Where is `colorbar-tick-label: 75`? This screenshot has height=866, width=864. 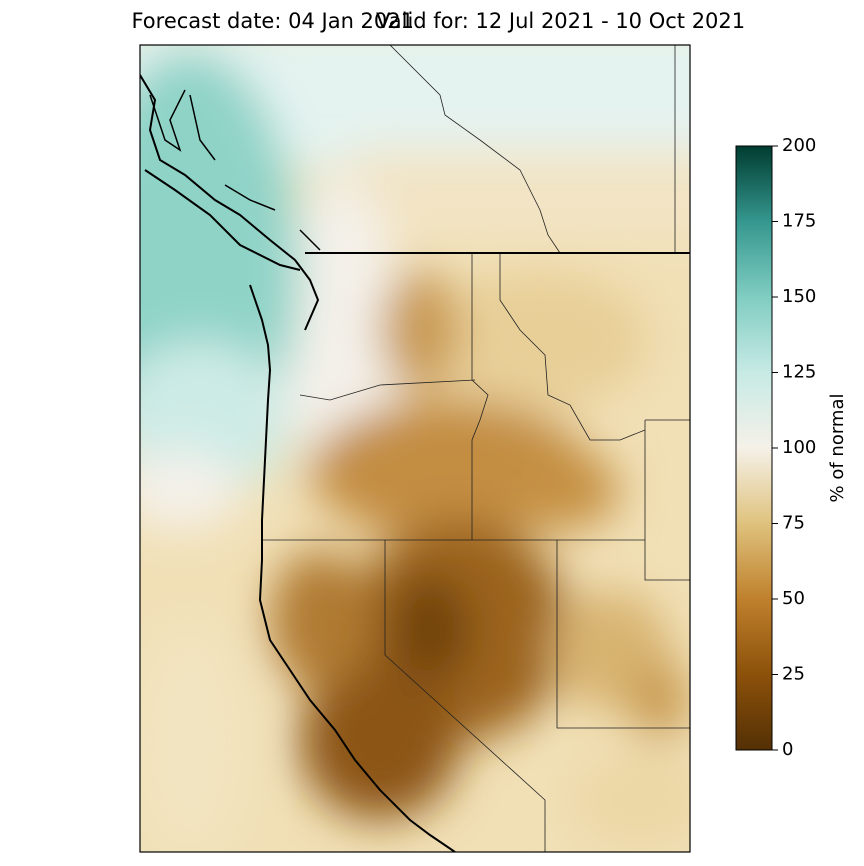
colorbar-tick-label: 75 is located at coordinates (793, 523).